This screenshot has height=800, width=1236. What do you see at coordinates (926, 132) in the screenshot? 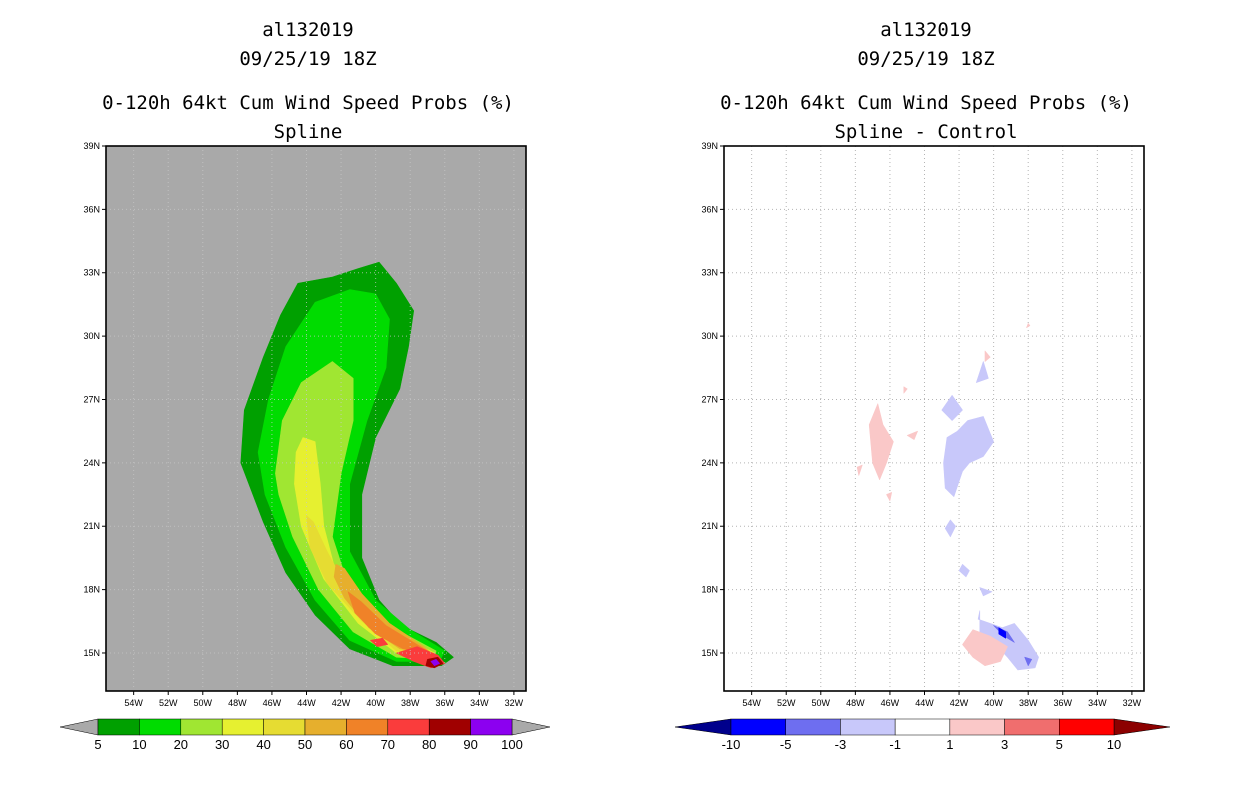
I see `right-title-method: Spline - Control` at bounding box center [926, 132].